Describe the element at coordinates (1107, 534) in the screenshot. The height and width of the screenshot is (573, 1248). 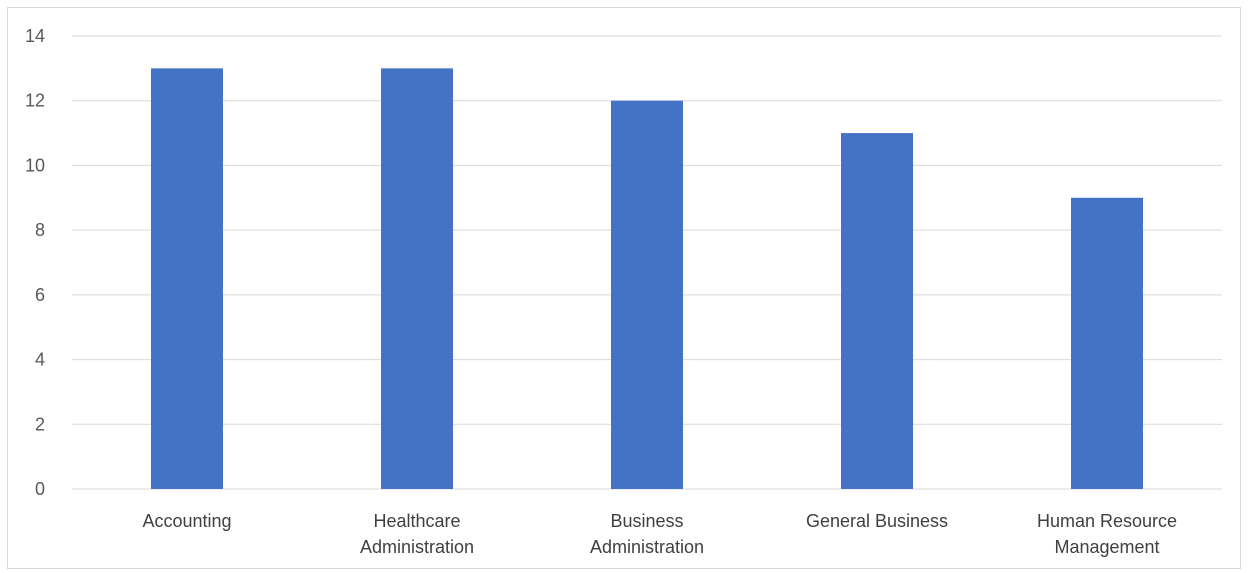
I see `x-category-label: Human Resource Management` at that location.